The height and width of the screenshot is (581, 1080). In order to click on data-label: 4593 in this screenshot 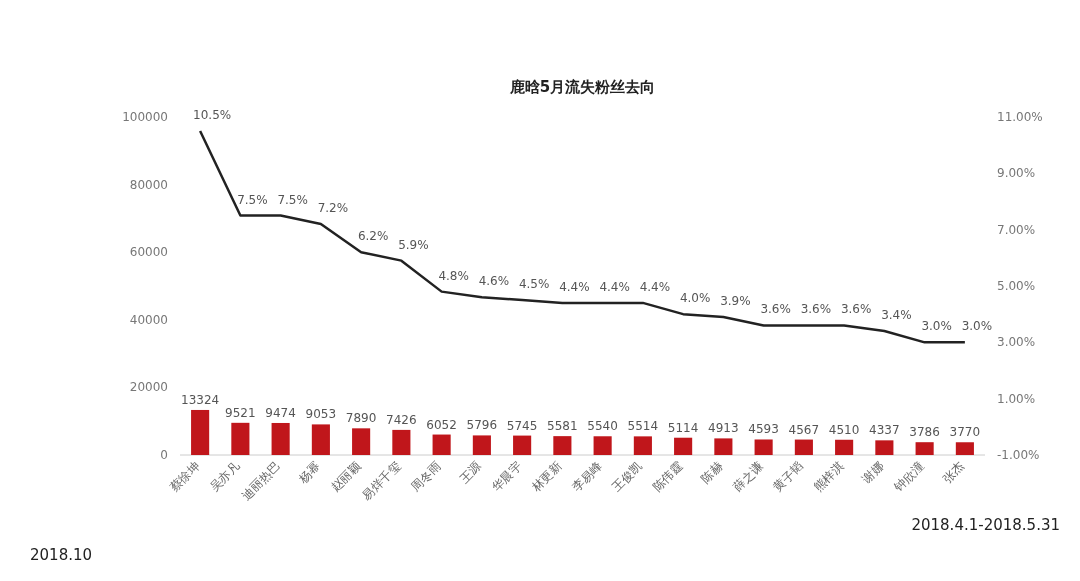, I will do `click(763, 429)`.